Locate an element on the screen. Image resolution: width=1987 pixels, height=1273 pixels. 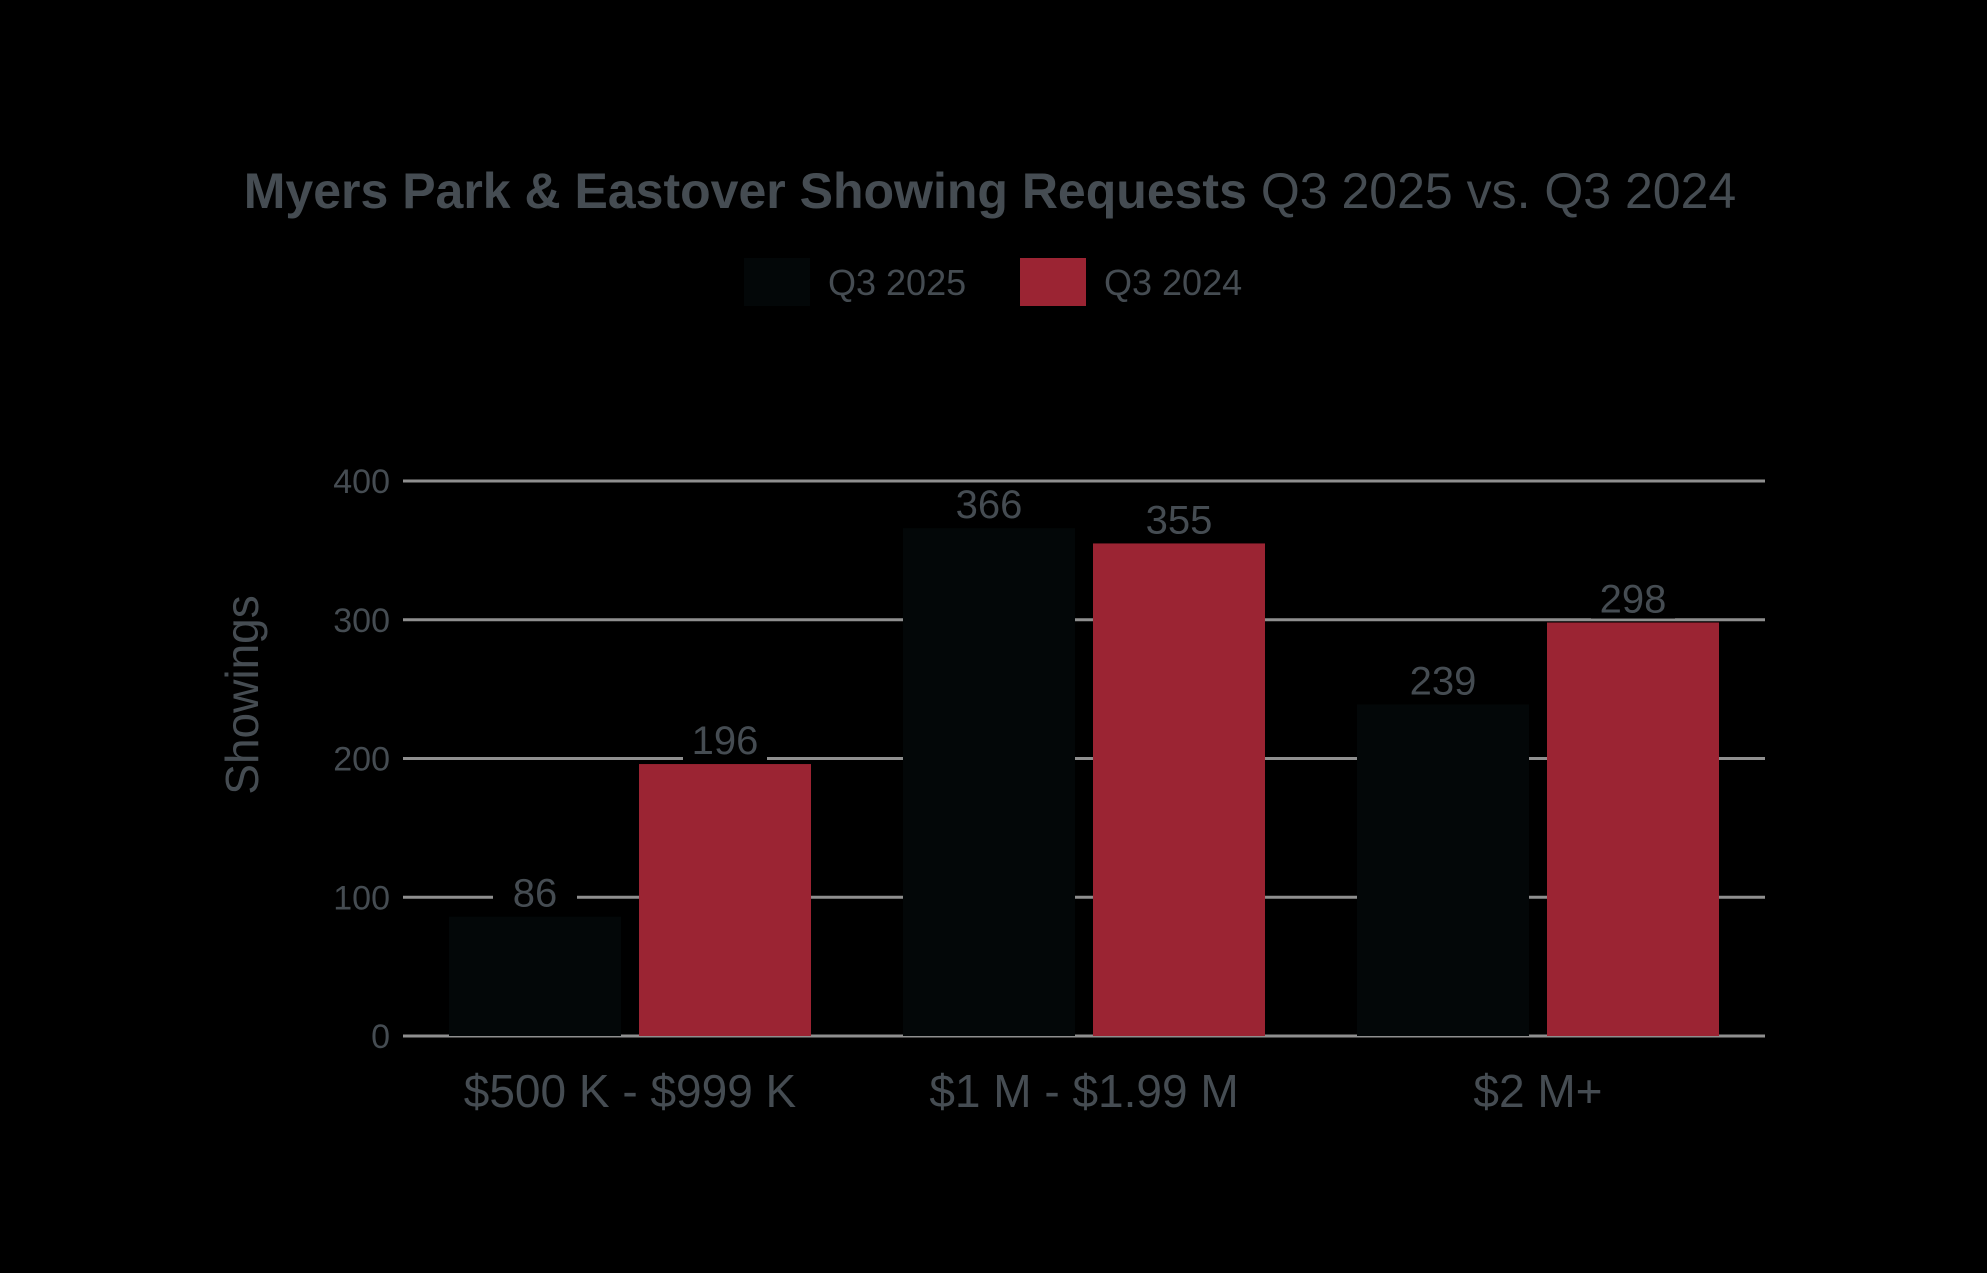
data-label: 86 is located at coordinates (535, 894).